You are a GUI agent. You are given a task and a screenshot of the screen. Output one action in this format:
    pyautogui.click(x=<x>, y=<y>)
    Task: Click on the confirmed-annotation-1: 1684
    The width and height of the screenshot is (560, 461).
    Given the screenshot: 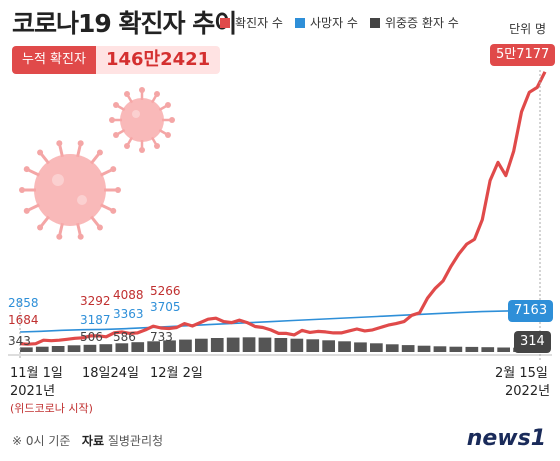 What is the action you would take?
    pyautogui.click(x=23, y=320)
    